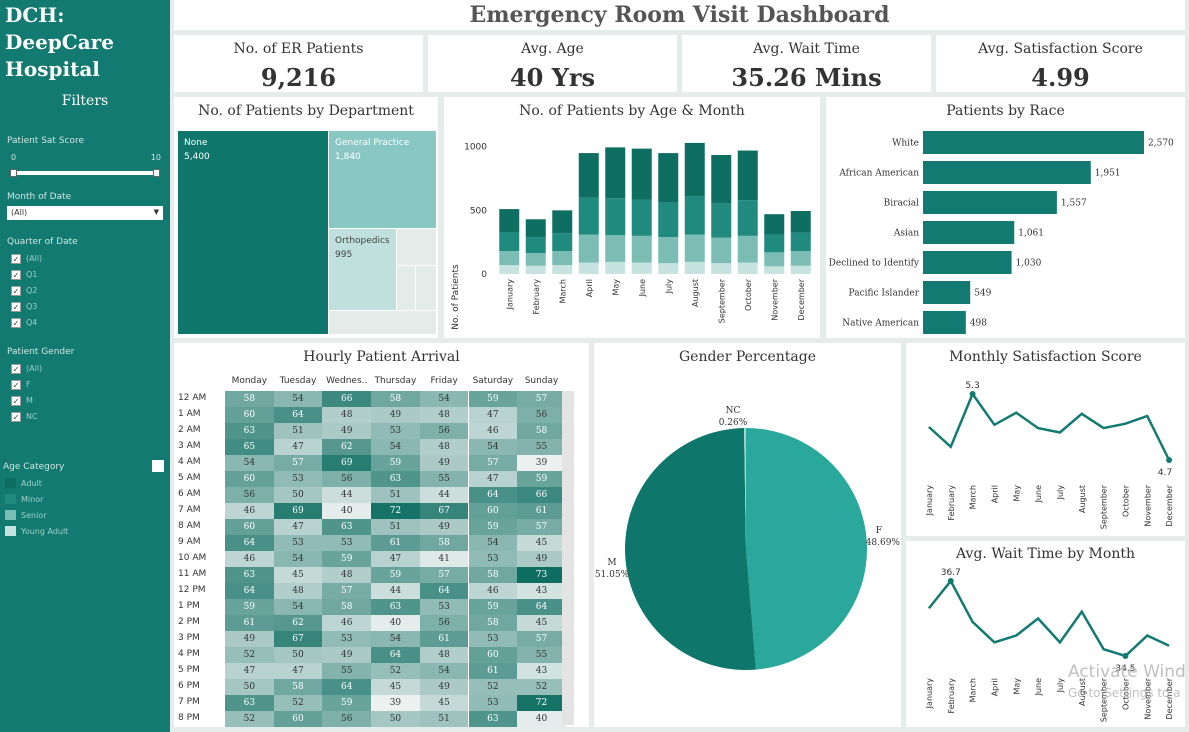  Describe the element at coordinates (253, 232) in the screenshot. I see `treemap-cell-none: None 5,400` at that location.